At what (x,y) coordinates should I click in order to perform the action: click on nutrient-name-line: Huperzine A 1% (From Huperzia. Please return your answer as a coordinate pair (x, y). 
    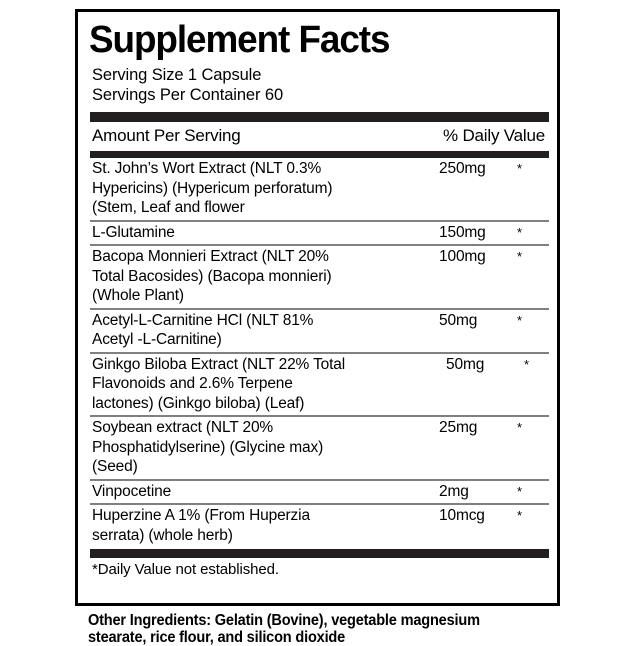
    Looking at the image, I should click on (201, 515).